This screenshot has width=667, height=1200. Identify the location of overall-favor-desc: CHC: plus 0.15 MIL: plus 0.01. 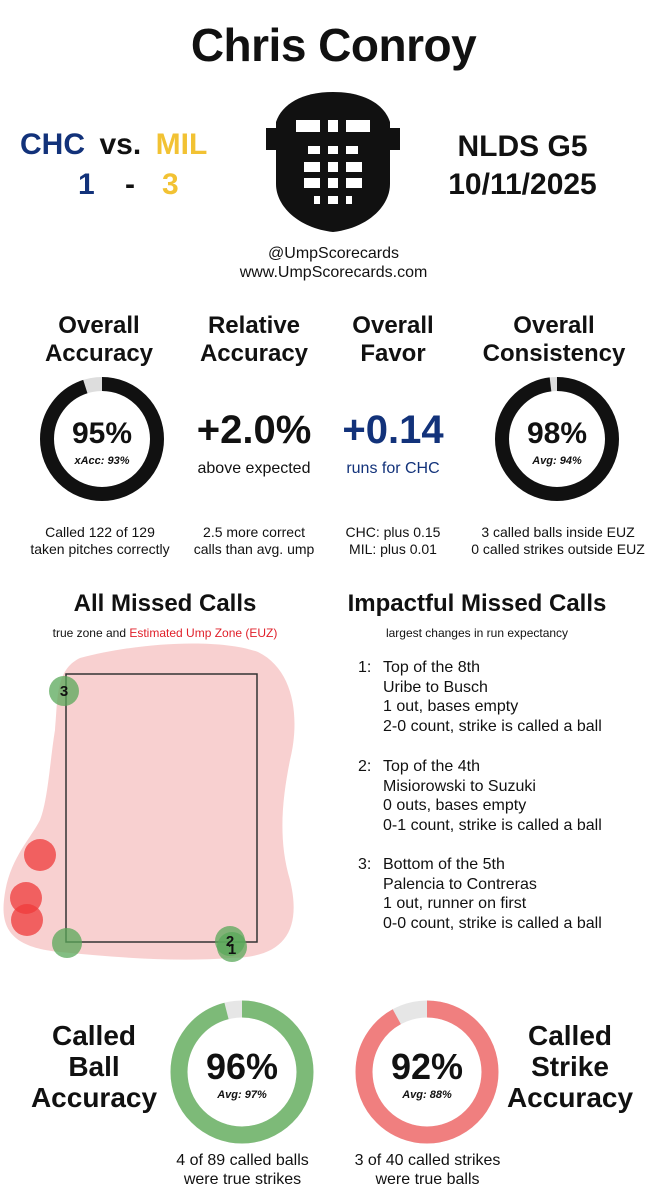
(393, 541).